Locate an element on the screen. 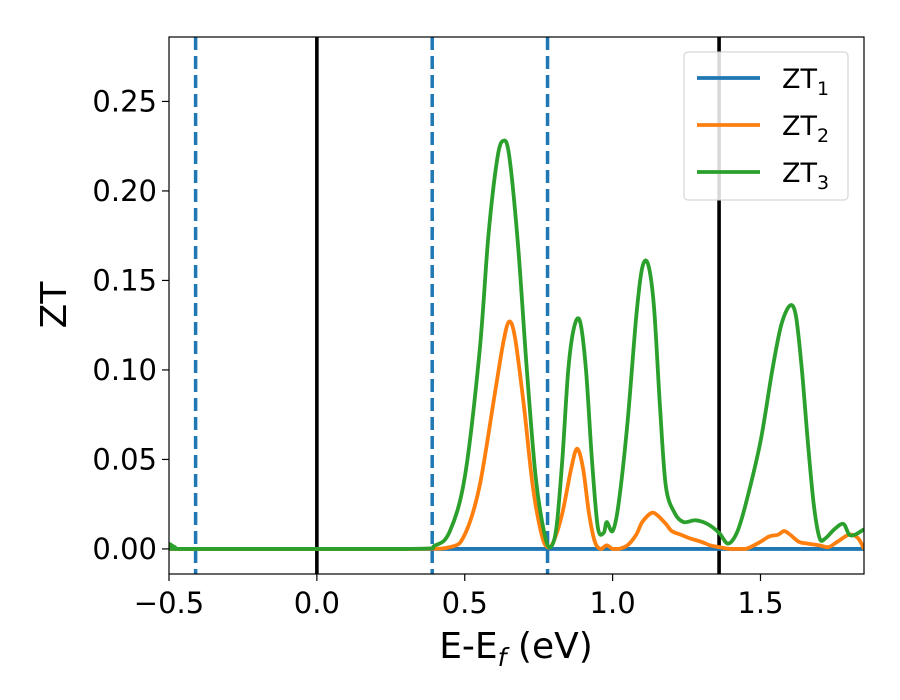 The image size is (900, 700). legend-items: ZT1 ZT2 ZT3 is located at coordinates (763, 129).